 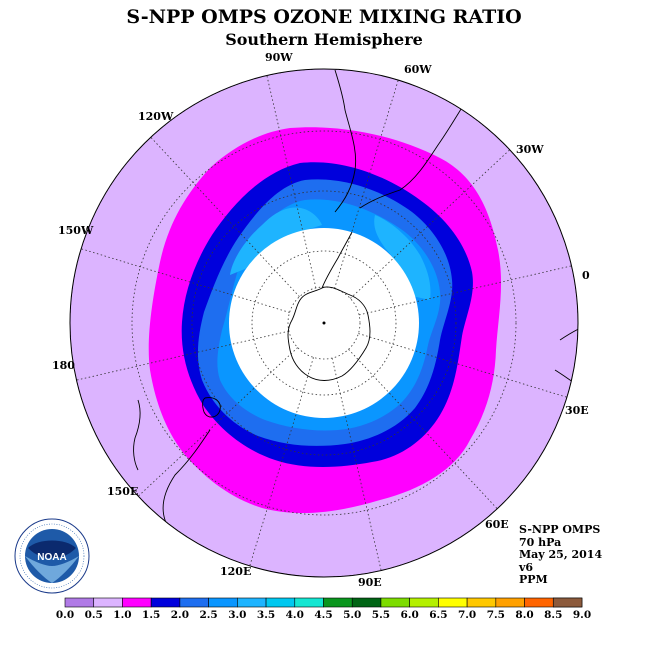 What do you see at coordinates (324, 39) in the screenshot?
I see `page-subtitle: Southern Hemisphere` at bounding box center [324, 39].